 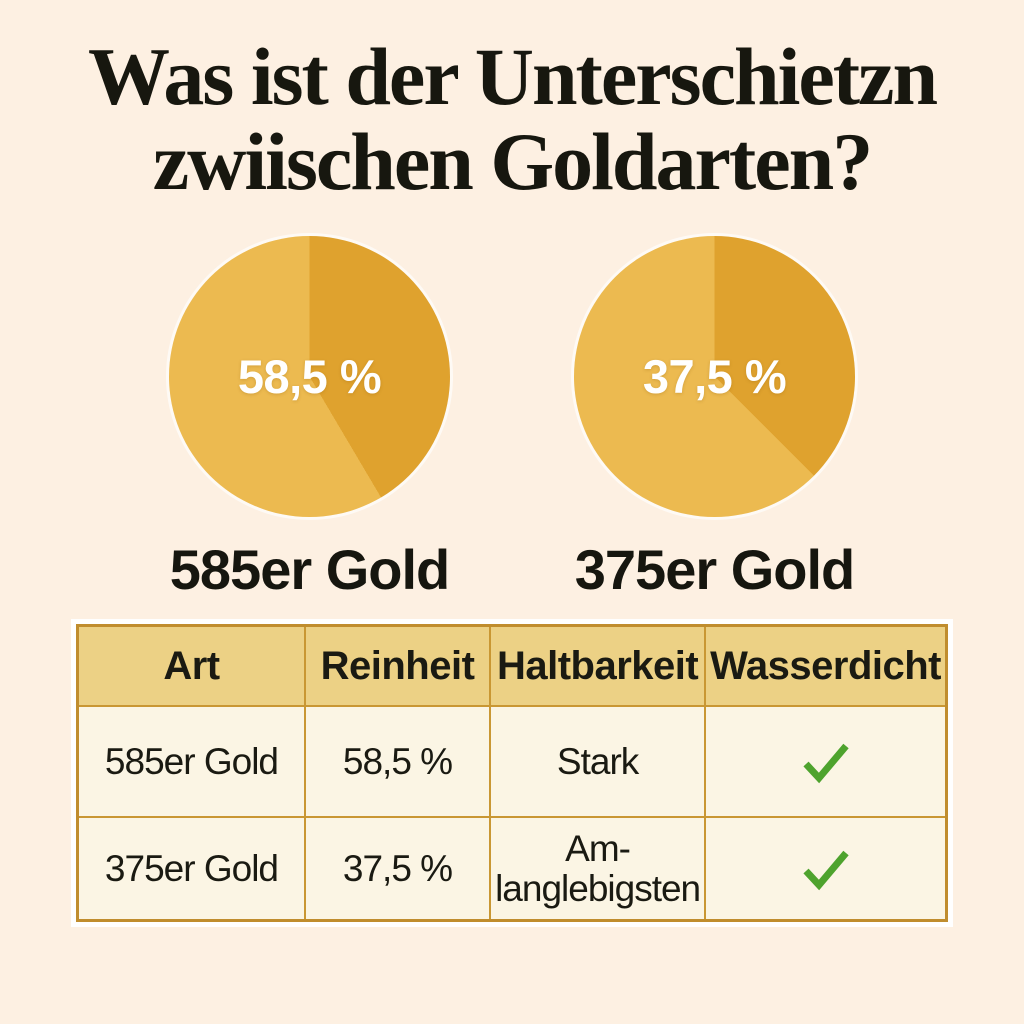 What do you see at coordinates (598, 666) in the screenshot?
I see `column-header-haltbarkeit: Haltbarkeit` at bounding box center [598, 666].